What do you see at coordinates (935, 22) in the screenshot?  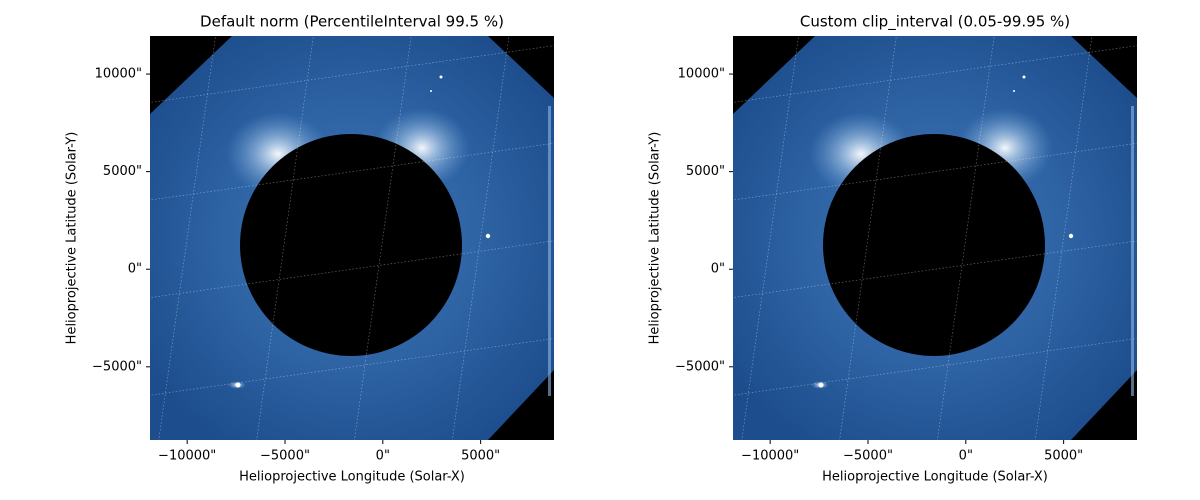 I see `chart-title: Custom clip_interval (0.05-99.95 %)` at bounding box center [935, 22].